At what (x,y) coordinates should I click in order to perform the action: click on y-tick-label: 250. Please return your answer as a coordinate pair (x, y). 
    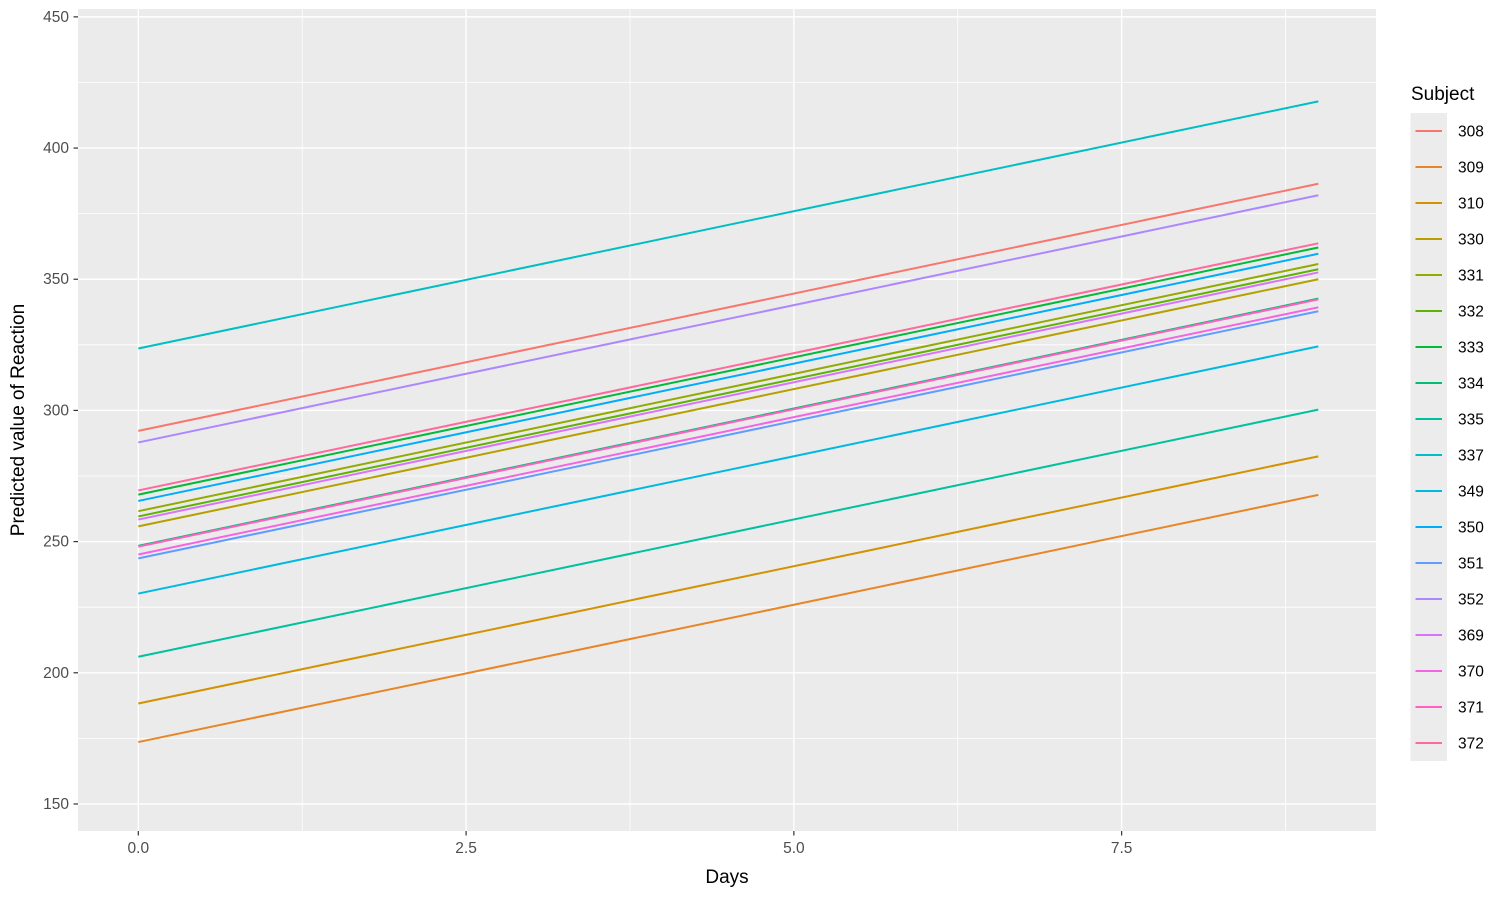
    Looking at the image, I should click on (56, 542).